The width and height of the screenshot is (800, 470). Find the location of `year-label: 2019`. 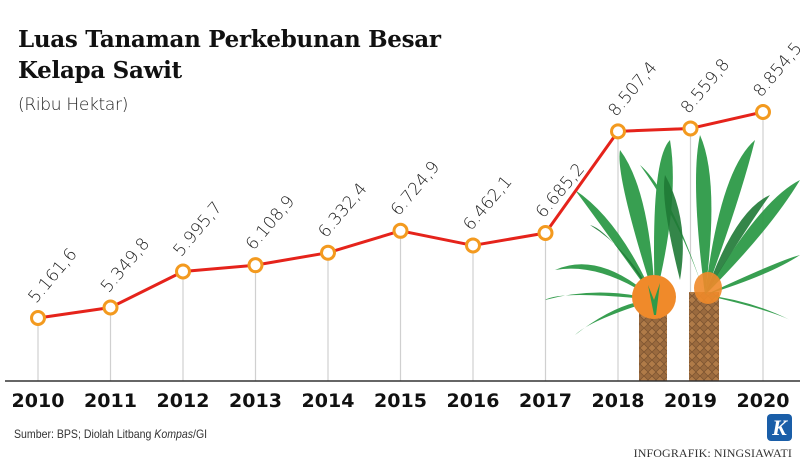

year-label: 2019 is located at coordinates (690, 401).